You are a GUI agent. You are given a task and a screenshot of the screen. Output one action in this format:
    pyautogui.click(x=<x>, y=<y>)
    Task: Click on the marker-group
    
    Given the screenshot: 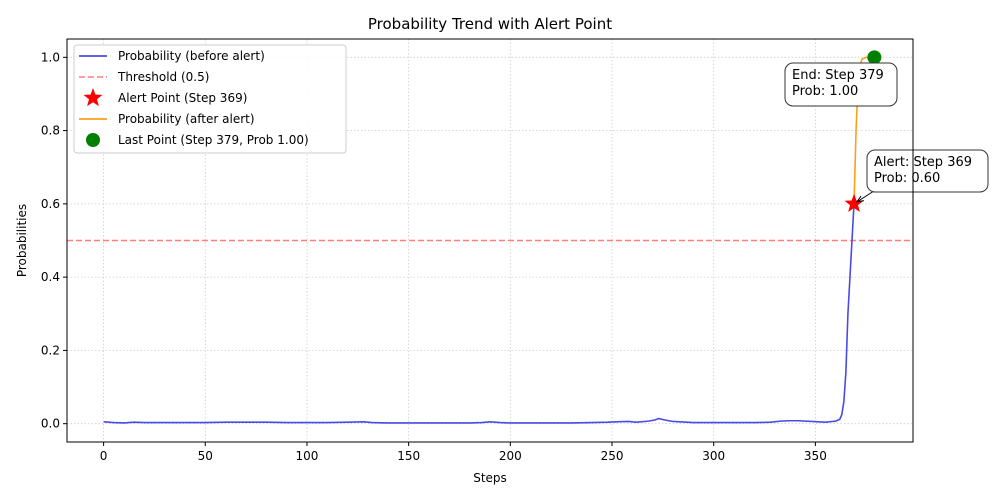 What is the action you would take?
    pyautogui.click(x=863, y=131)
    